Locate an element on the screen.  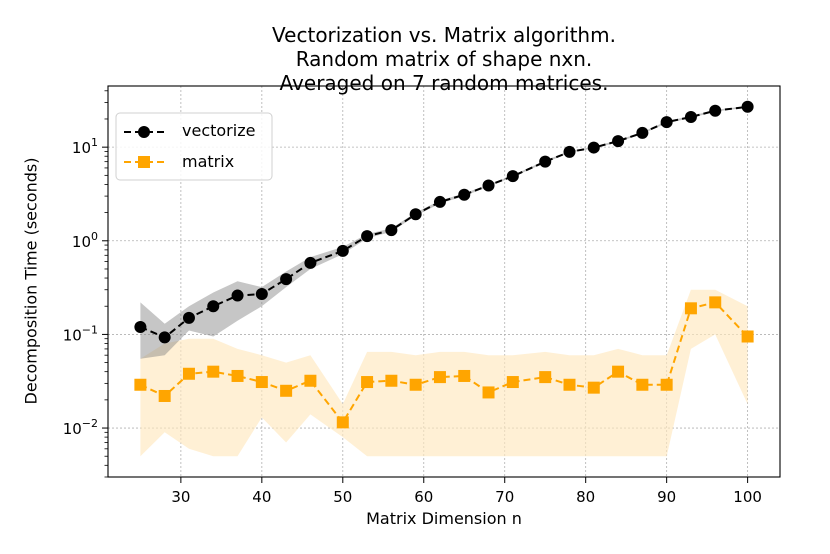
x-tick-label: 50 is located at coordinates (342, 497).